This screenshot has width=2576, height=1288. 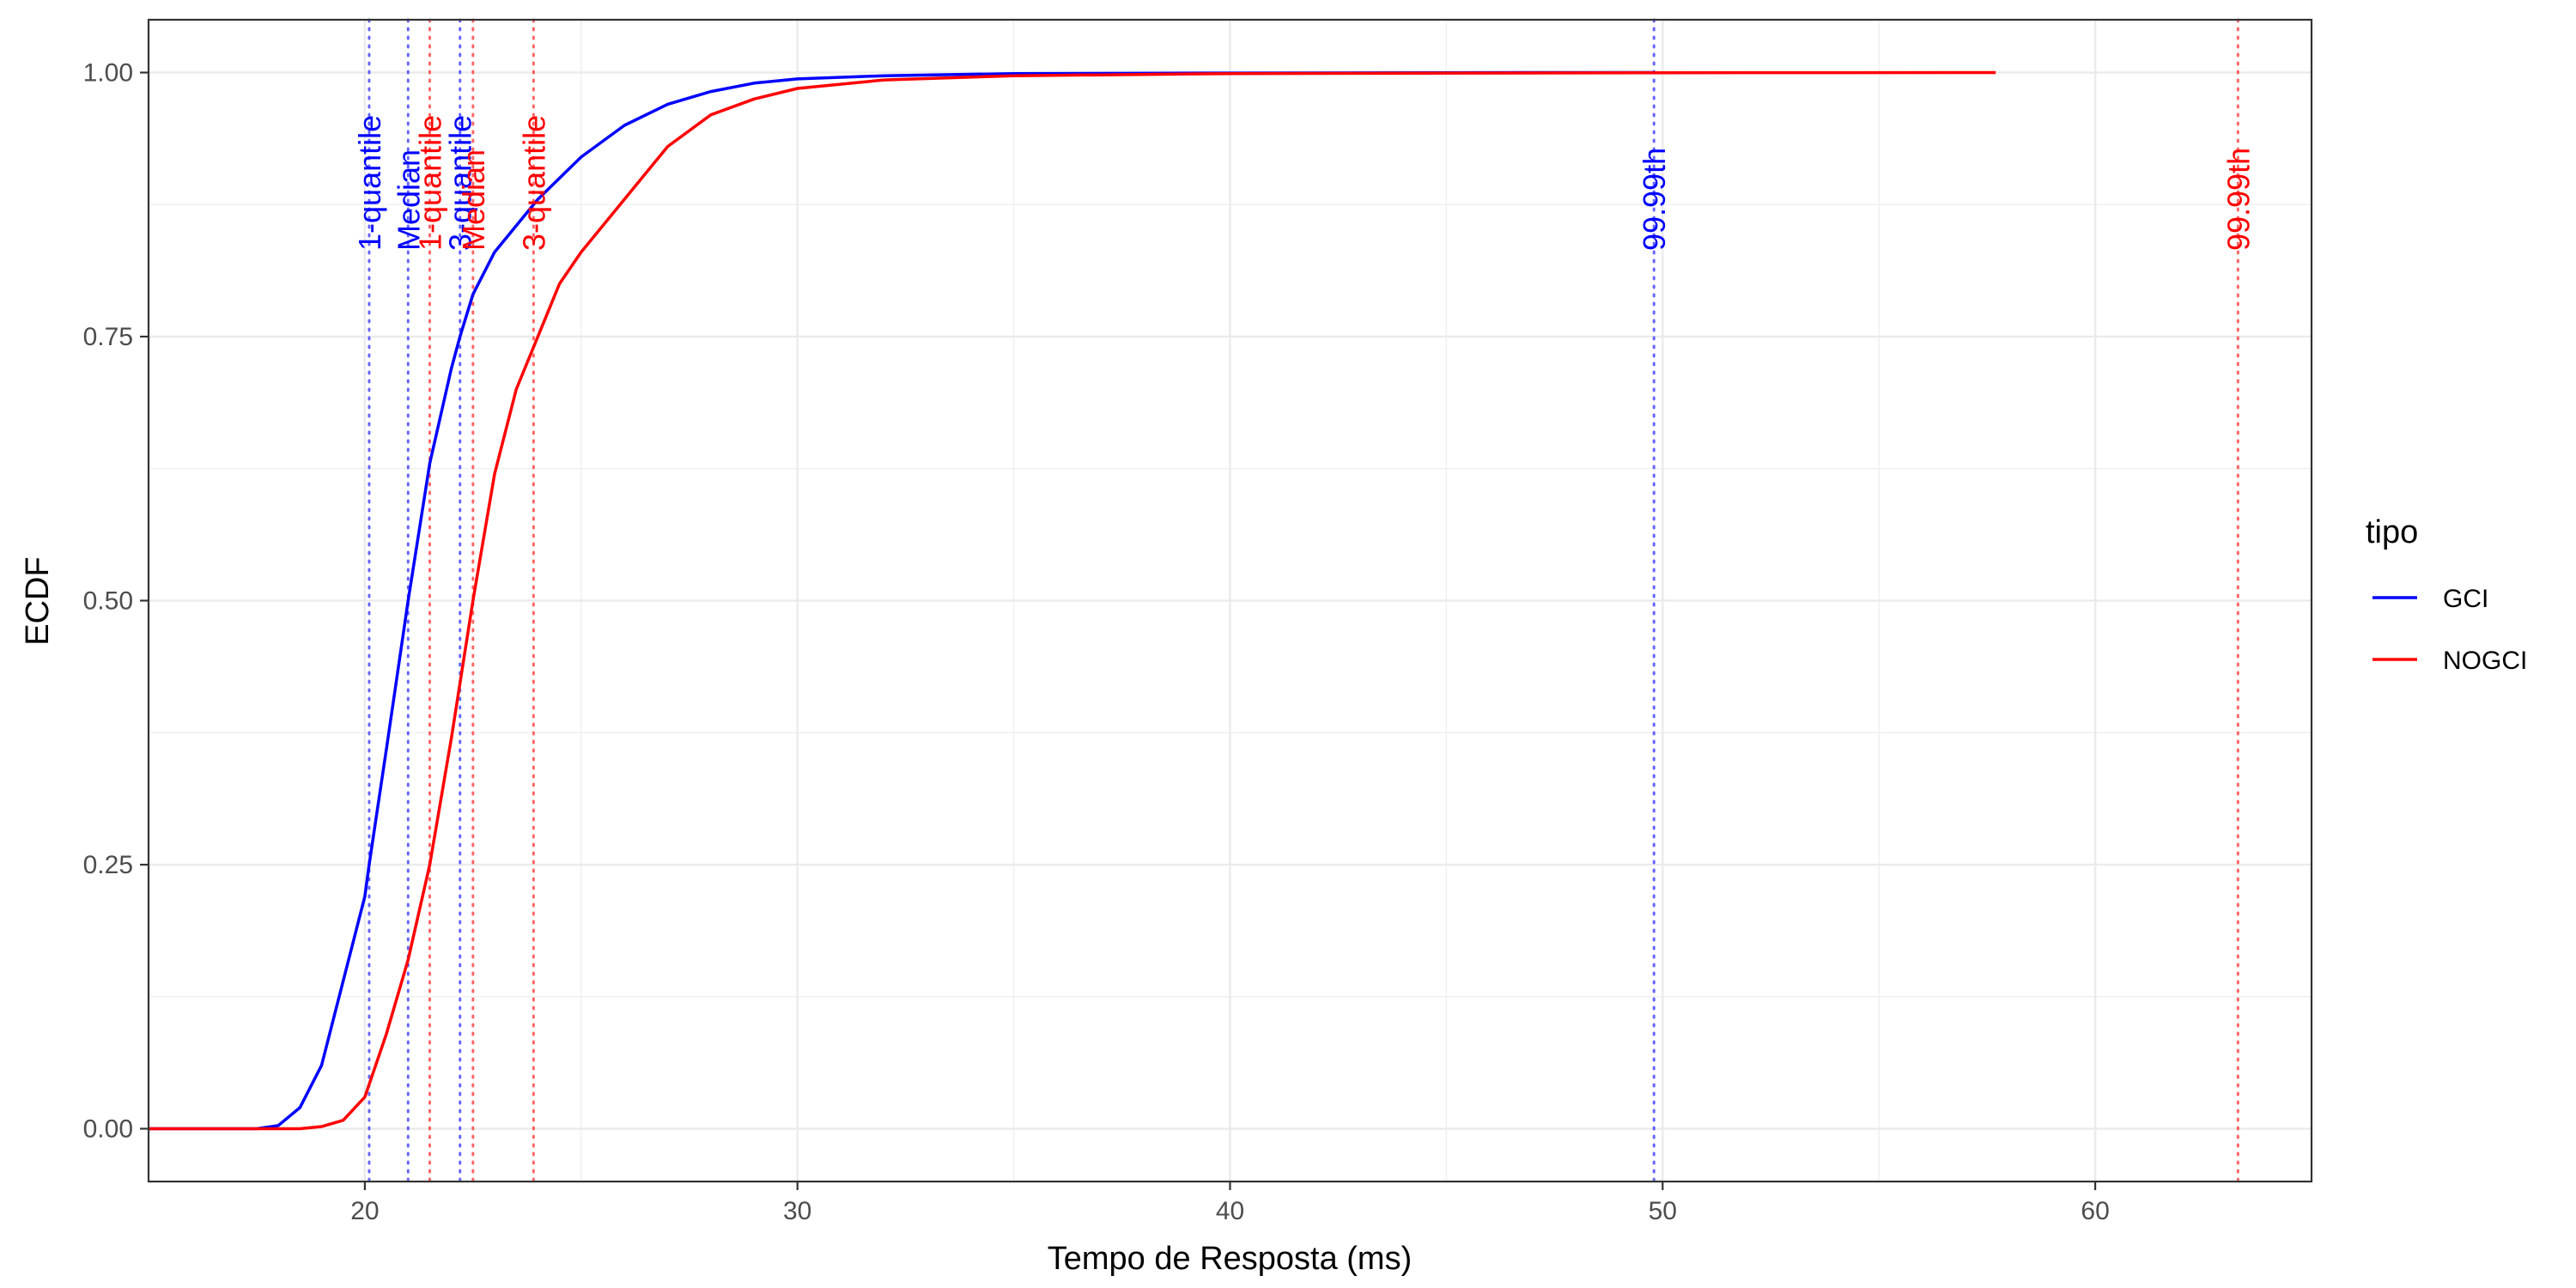 What do you see at coordinates (2485, 661) in the screenshot?
I see `legend-label-nogci: NOGCI` at bounding box center [2485, 661].